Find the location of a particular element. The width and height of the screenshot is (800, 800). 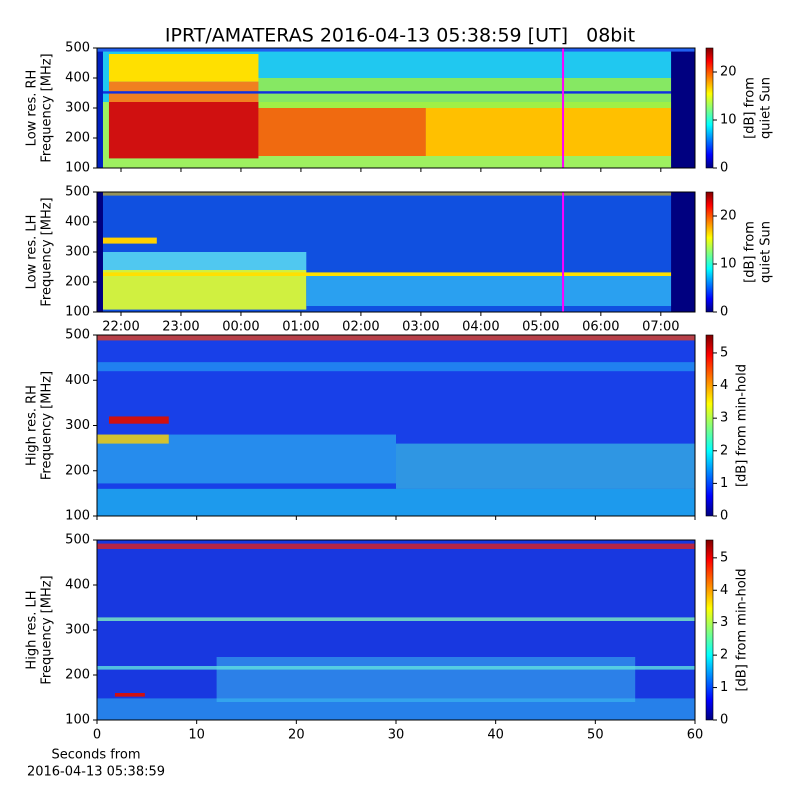

x-tick-label: 02:00 is located at coordinates (360, 327).